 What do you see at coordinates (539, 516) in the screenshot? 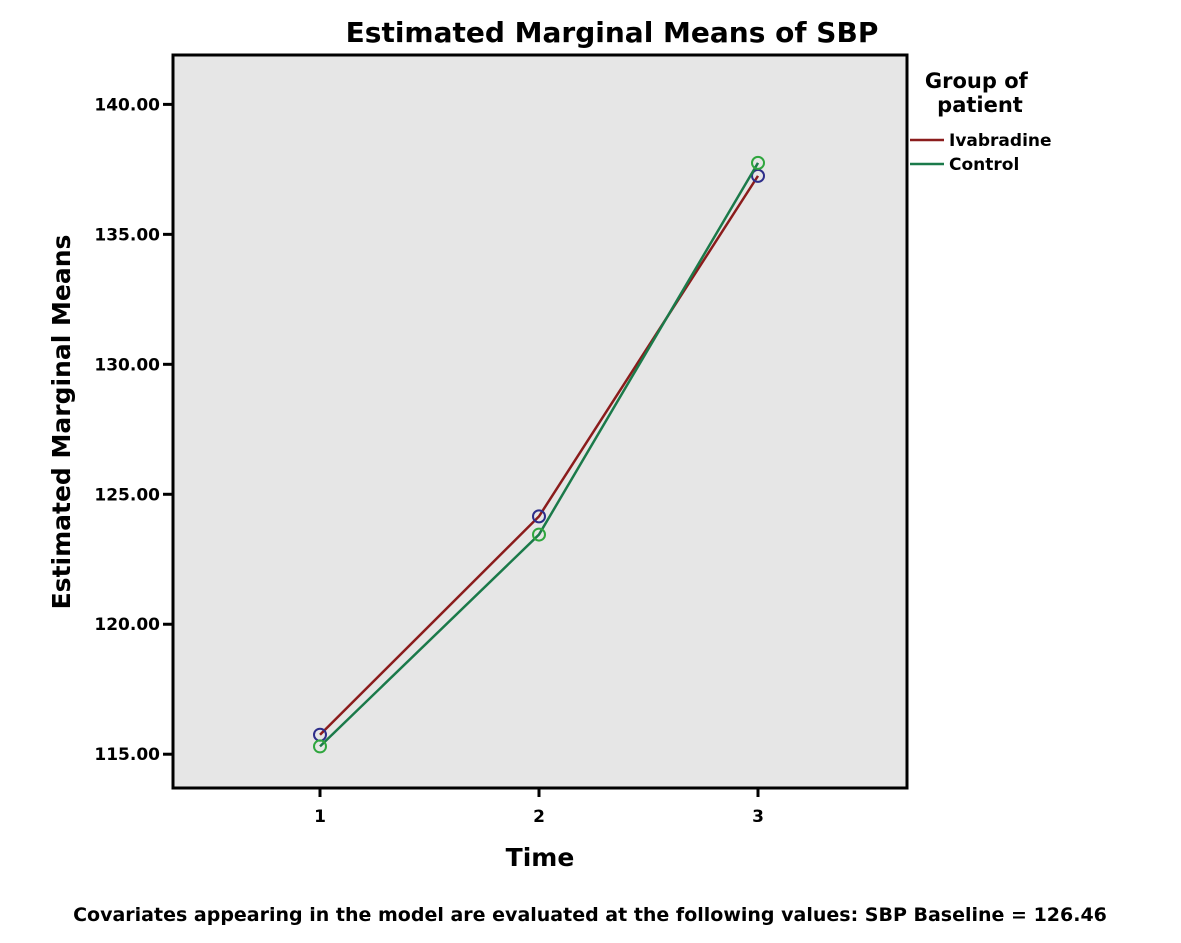
I see `data-point-ivabradine` at bounding box center [539, 516].